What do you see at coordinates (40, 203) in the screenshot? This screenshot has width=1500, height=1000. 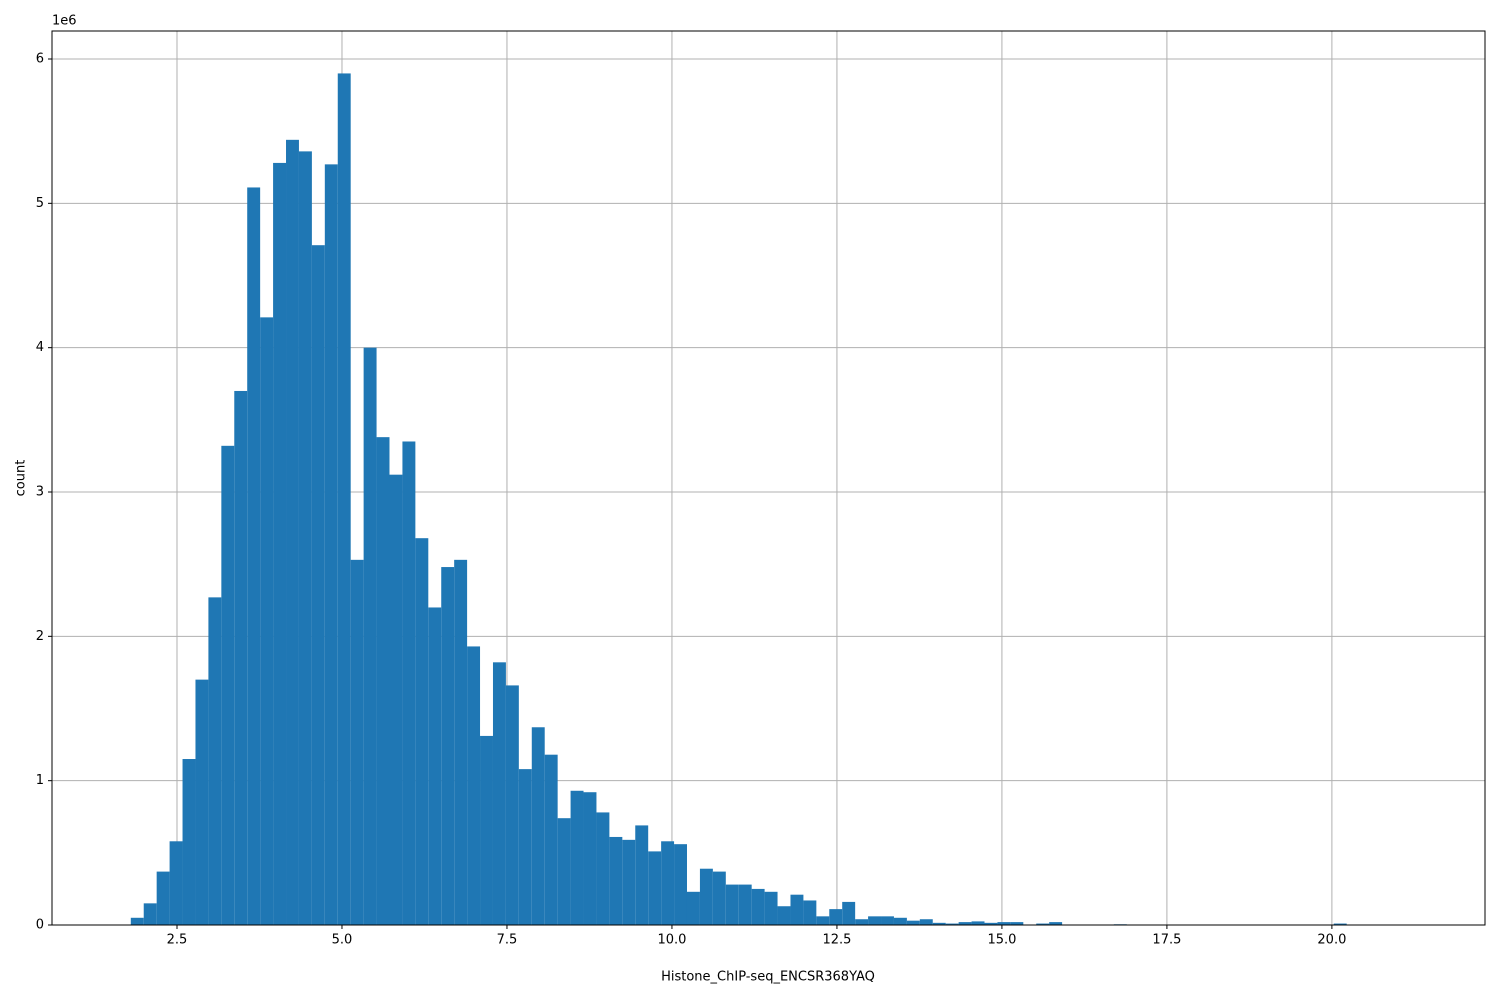 I see `y-tick-label: 5` at bounding box center [40, 203].